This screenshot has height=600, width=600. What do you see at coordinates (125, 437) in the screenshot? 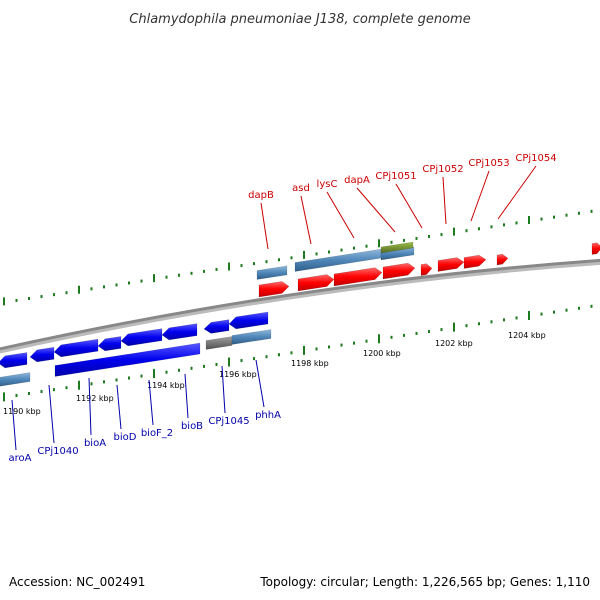
I see `reverse-gene-label: bioD` at bounding box center [125, 437].